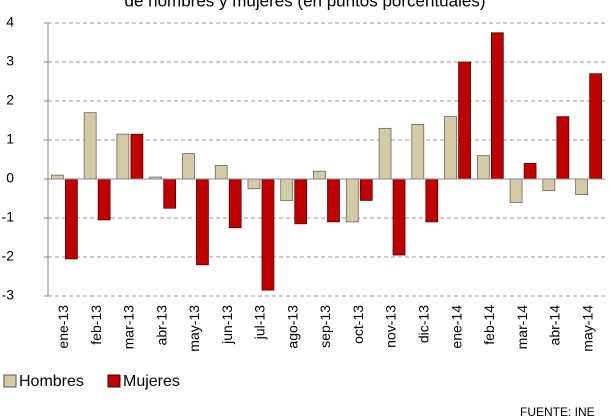 The width and height of the screenshot is (609, 419). What do you see at coordinates (10, 61) in the screenshot?
I see `y-tick-label: 3` at bounding box center [10, 61].